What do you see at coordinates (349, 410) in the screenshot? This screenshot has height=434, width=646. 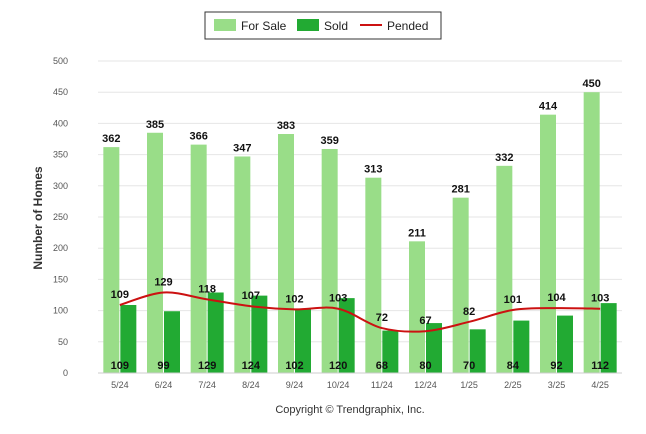 I see `copyright-text: Copyright © Trendgraphix, Inc.` at bounding box center [349, 410].